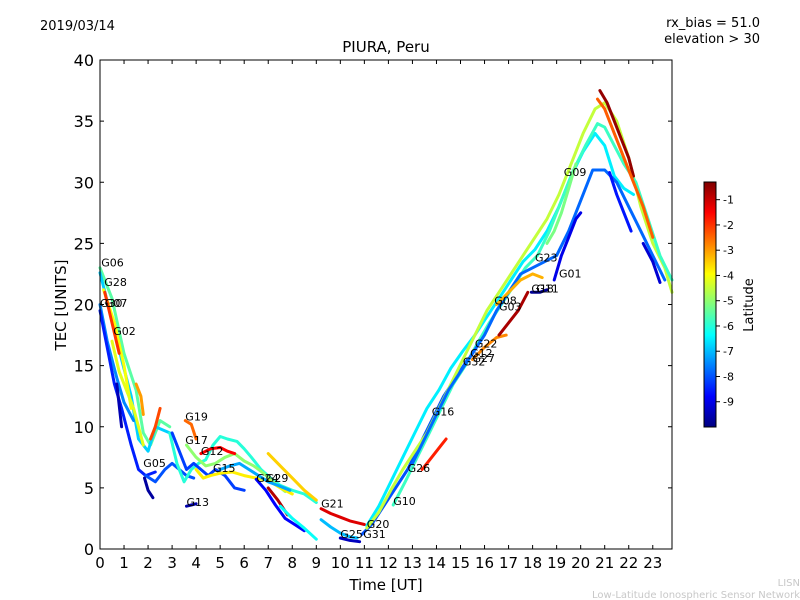 This screenshot has height=600, width=800. I want to click on x-tick-label: 13, so click(412, 563).